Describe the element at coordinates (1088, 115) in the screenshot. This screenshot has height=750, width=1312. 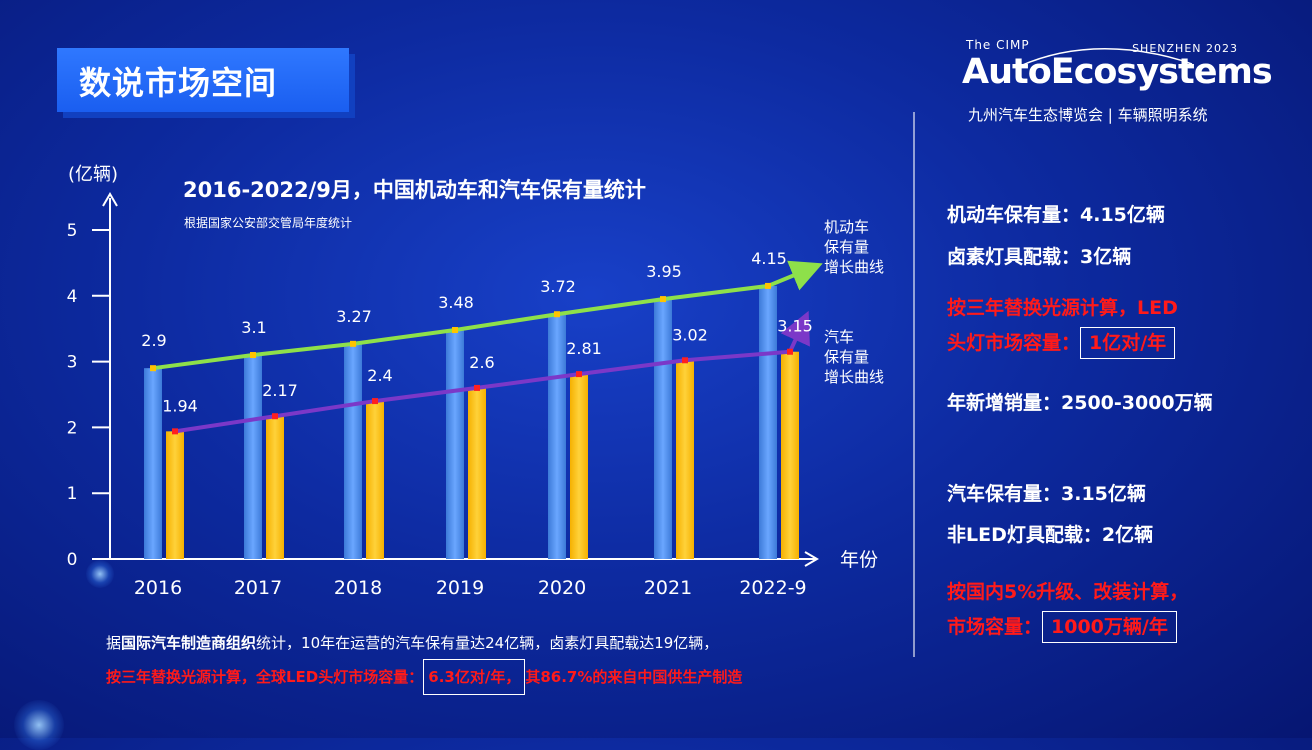
I see `logo-subtitle: 九州汽车生态博览会 | 车辆照明系统` at that location.